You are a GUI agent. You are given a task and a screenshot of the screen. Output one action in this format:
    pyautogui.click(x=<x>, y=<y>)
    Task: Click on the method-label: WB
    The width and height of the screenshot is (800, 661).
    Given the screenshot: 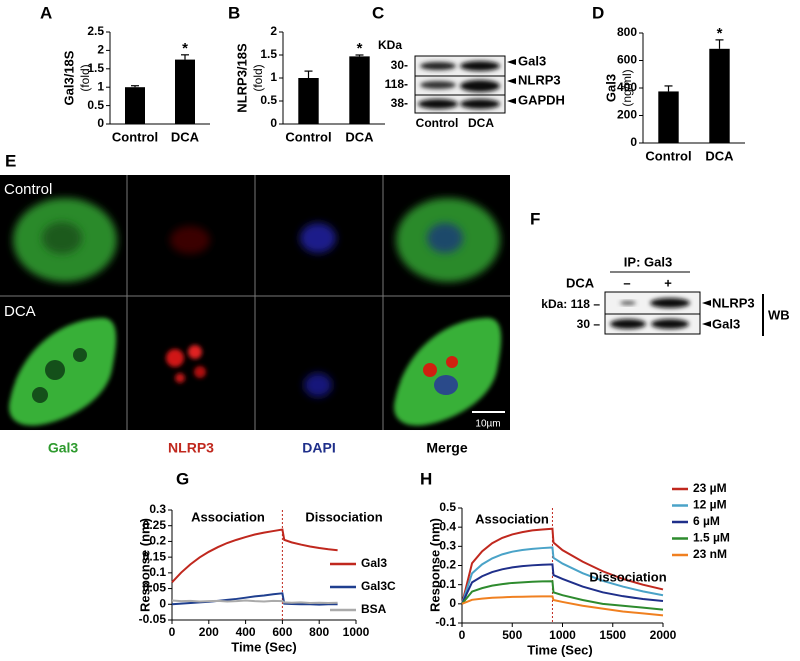 What is the action you would take?
    pyautogui.click(x=779, y=314)
    